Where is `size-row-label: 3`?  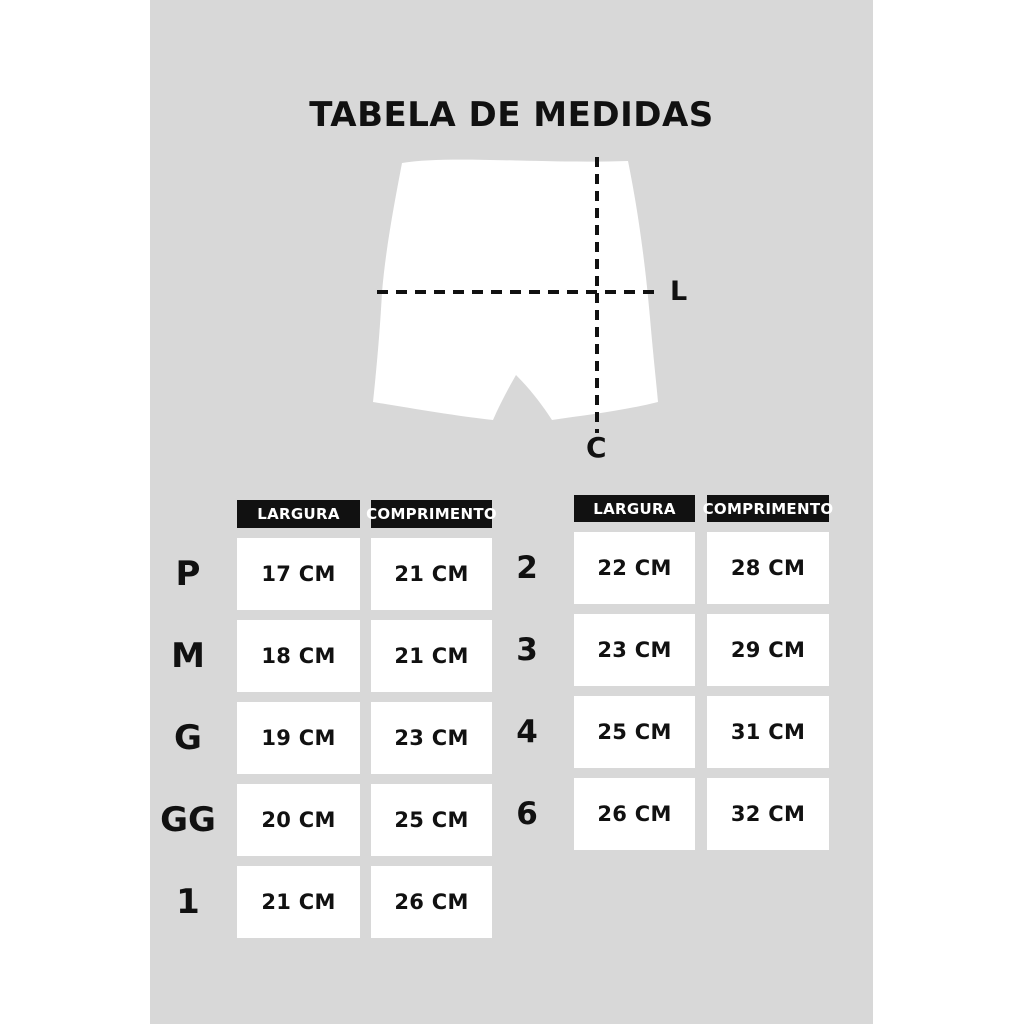
size-row-label: 3 is located at coordinates (527, 650).